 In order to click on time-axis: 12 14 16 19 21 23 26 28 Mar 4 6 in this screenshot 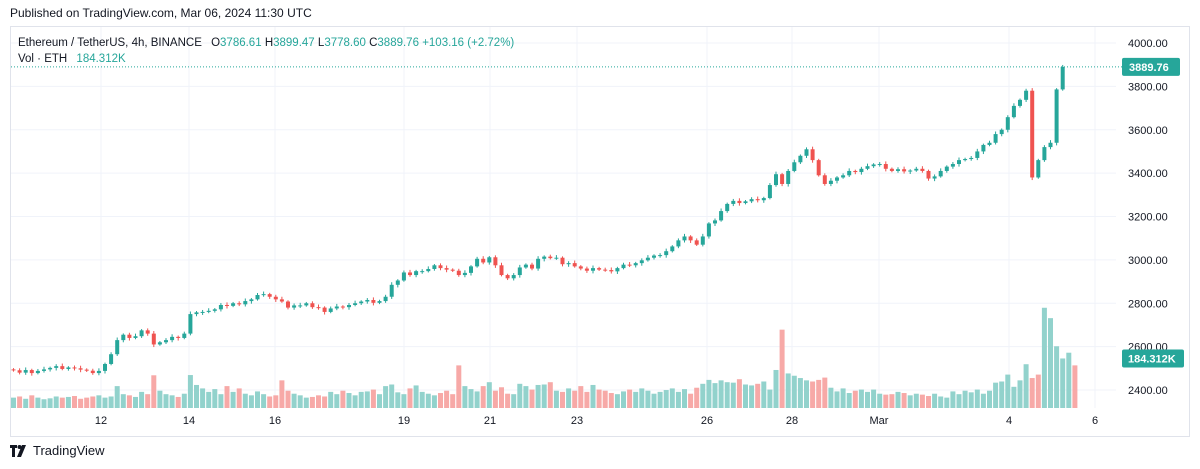, I will do `click(596, 421)`.